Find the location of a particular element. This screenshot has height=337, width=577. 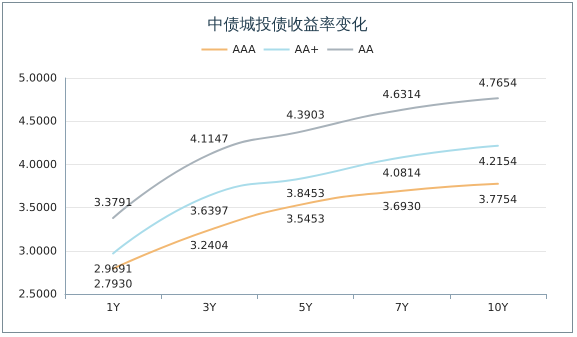

data-label: 3.6930 is located at coordinates (401, 206).